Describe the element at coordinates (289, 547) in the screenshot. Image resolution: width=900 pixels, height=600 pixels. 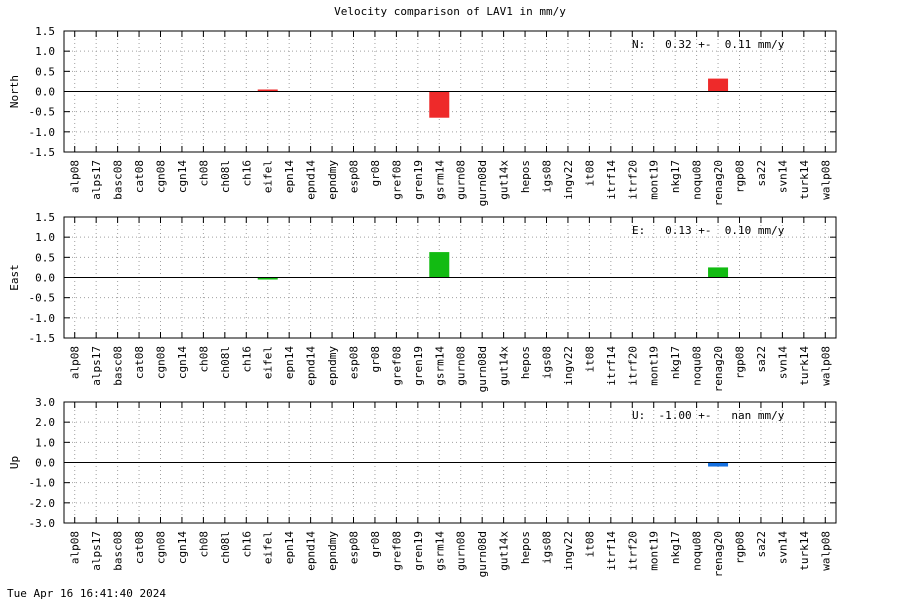
I see `up-xtick-label: epn14` at that location.